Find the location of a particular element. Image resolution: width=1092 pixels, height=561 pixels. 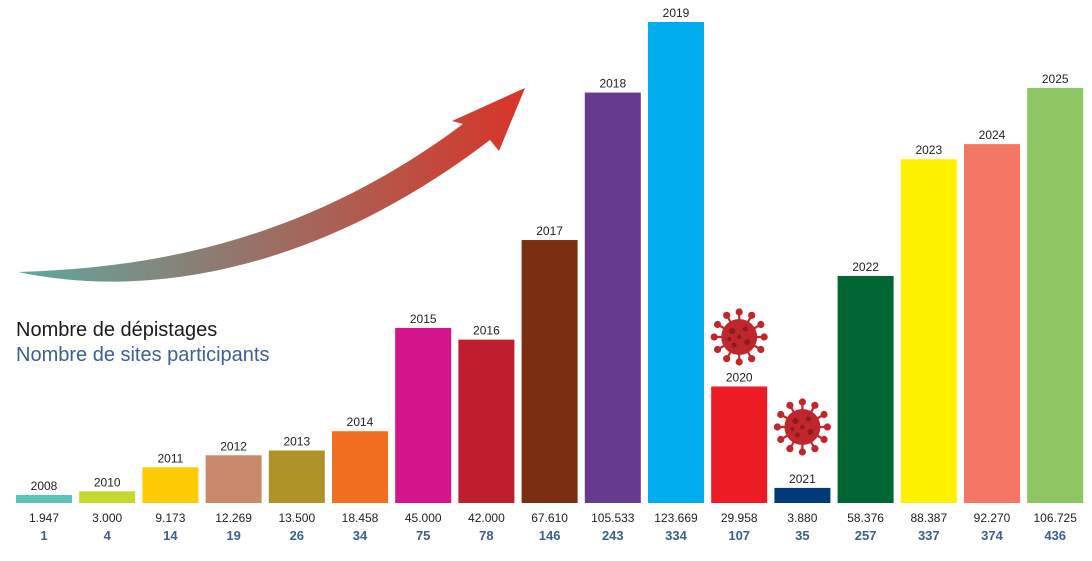

sites-value: 1 is located at coordinates (43, 535).